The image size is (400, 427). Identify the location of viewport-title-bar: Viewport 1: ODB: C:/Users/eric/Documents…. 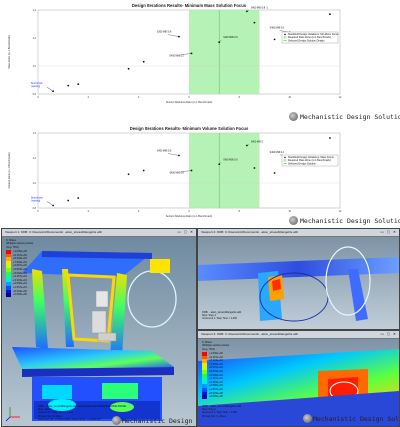
(99, 233).